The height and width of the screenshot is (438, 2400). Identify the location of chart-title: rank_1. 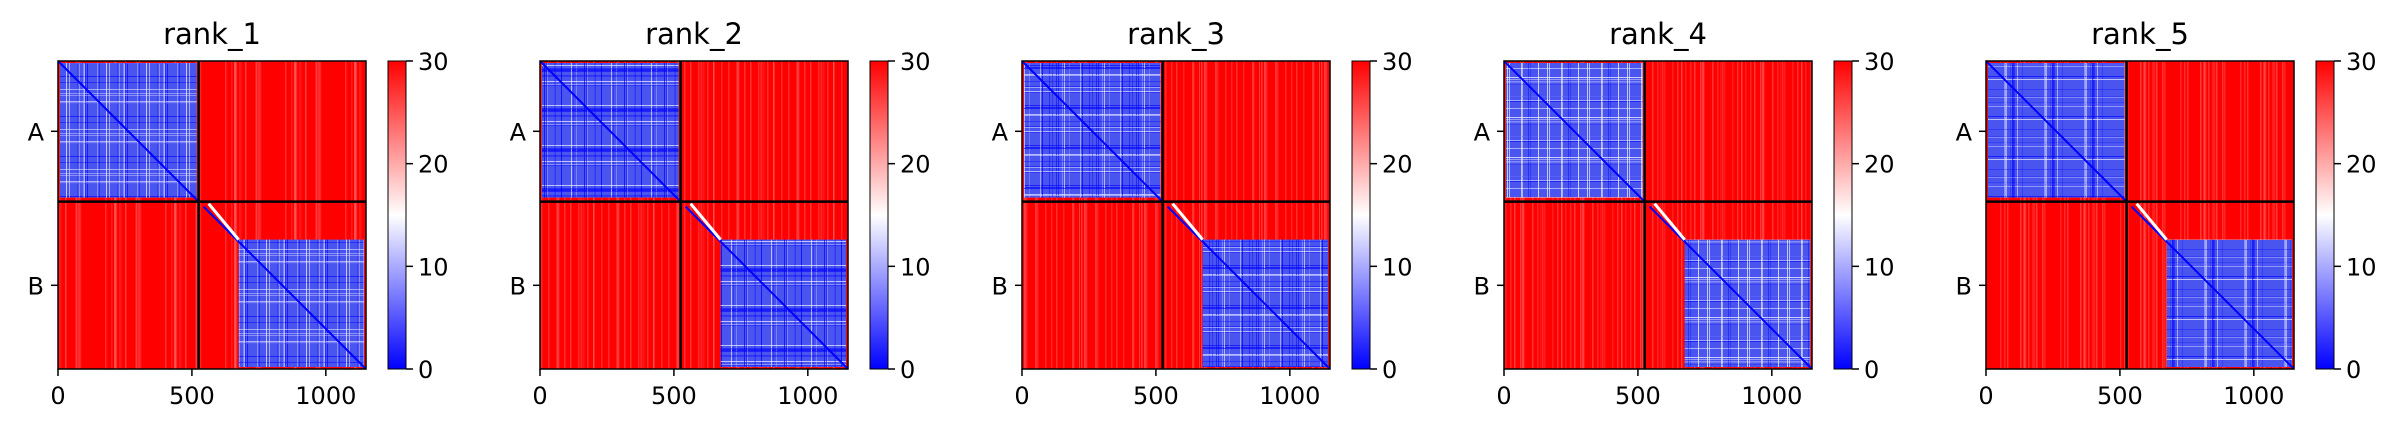
(212, 34).